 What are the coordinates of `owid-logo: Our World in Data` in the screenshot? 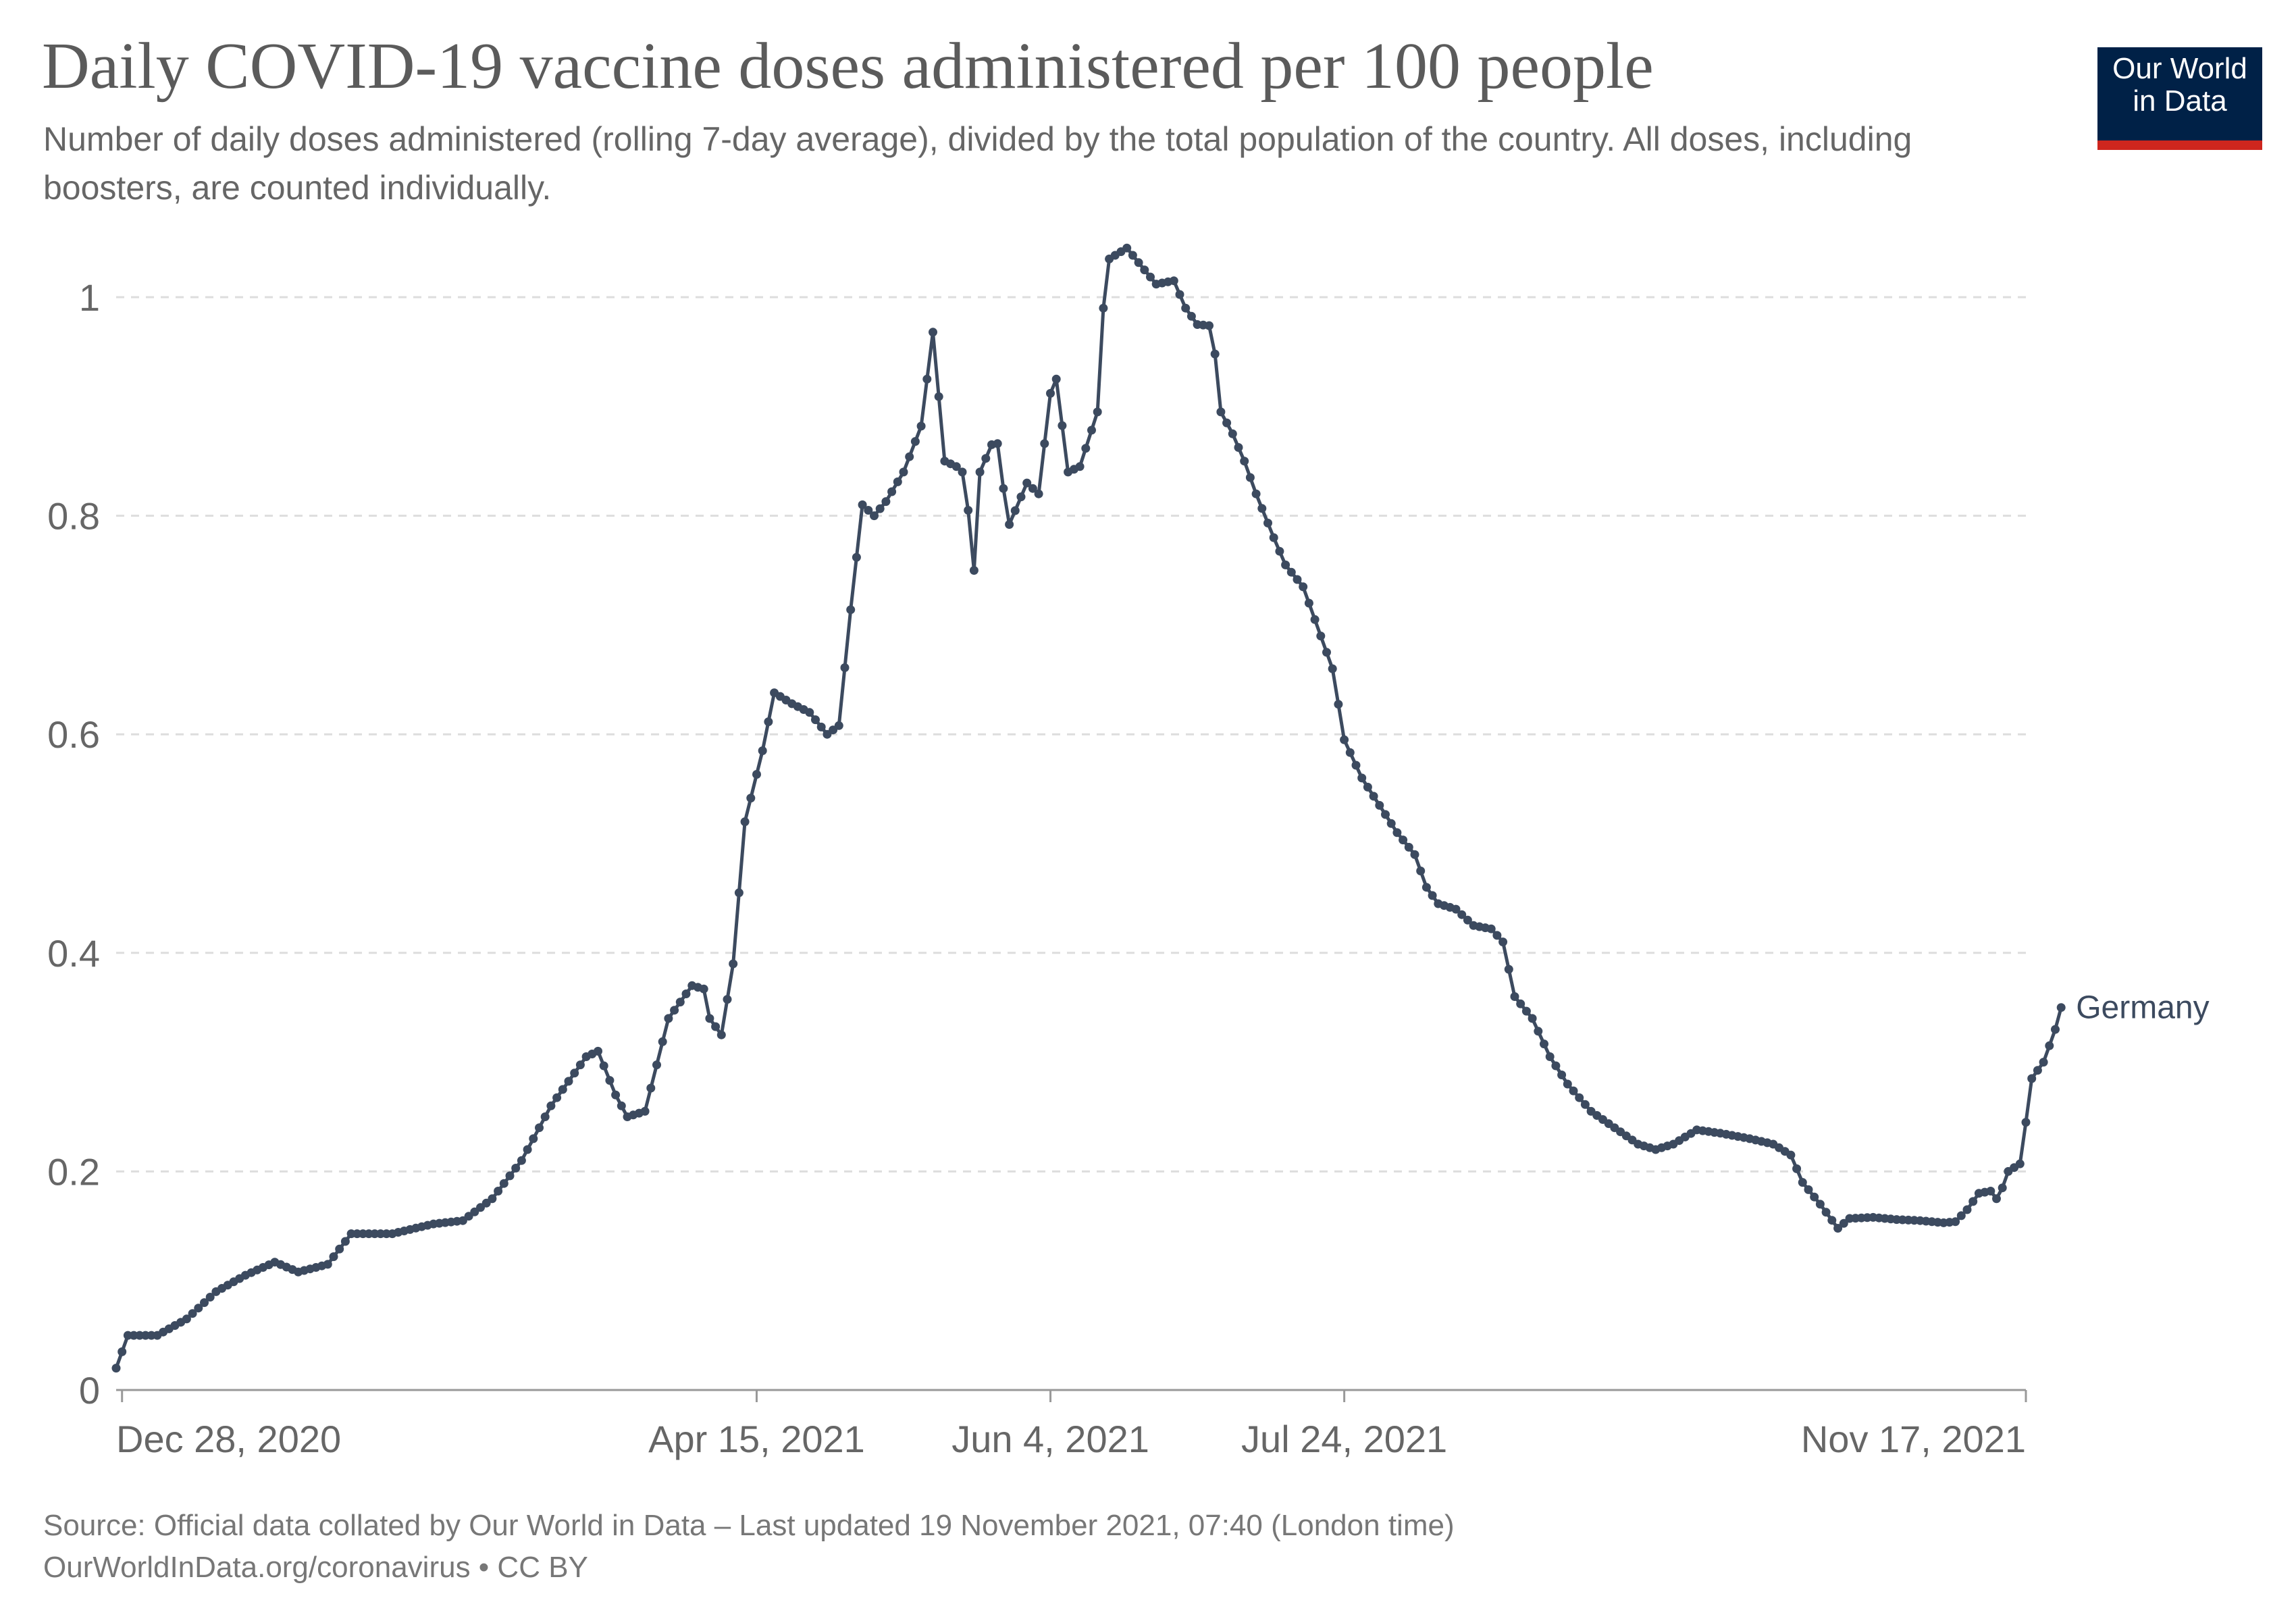 It's located at (2179, 98).